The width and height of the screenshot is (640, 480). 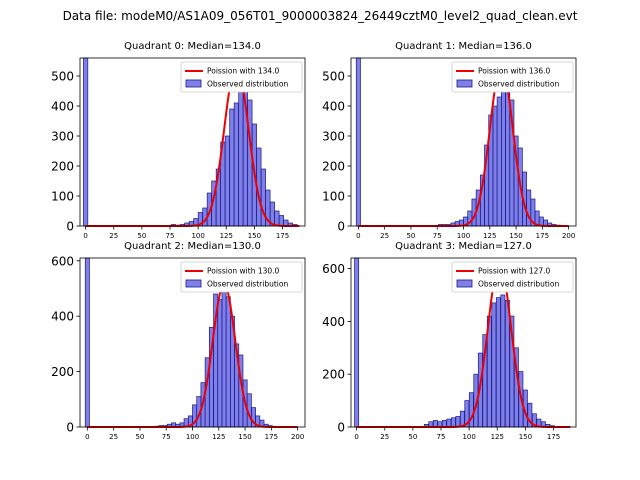 I want to click on quadrant-1-x-tick-label: 200, so click(x=568, y=236).